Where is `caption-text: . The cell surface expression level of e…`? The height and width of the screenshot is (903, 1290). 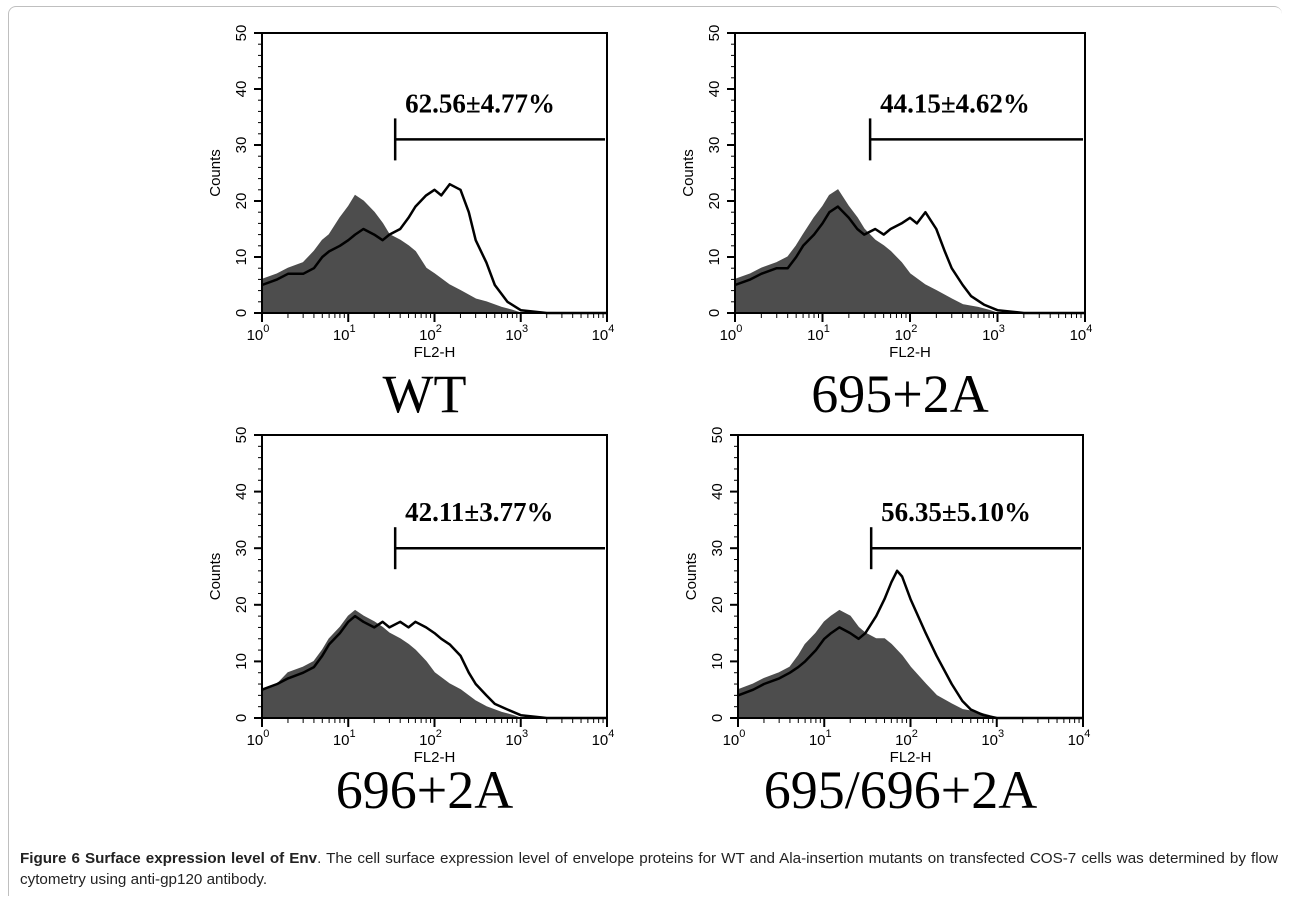
caption-text: . The cell surface expression level of e… is located at coordinates (649, 869).